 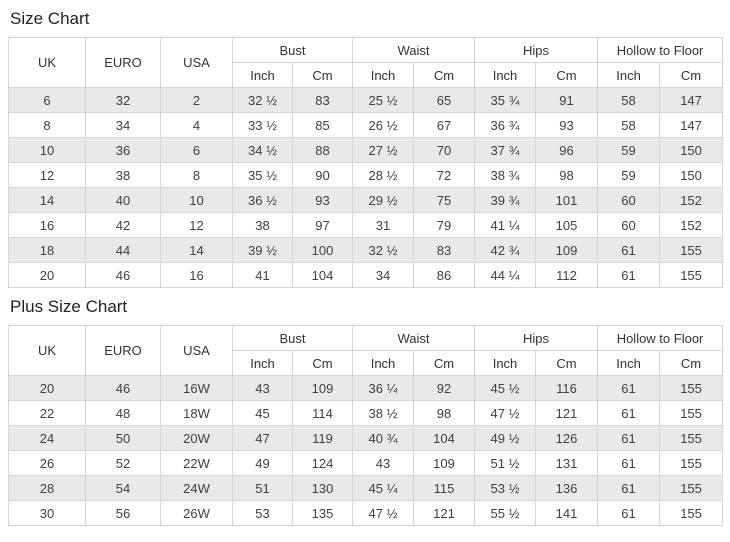 What do you see at coordinates (366, 125) in the screenshot?
I see `table-row: 8 34 4 33 ½ 85 26 ½ 67 36 ¾ 93 58 147` at bounding box center [366, 125].